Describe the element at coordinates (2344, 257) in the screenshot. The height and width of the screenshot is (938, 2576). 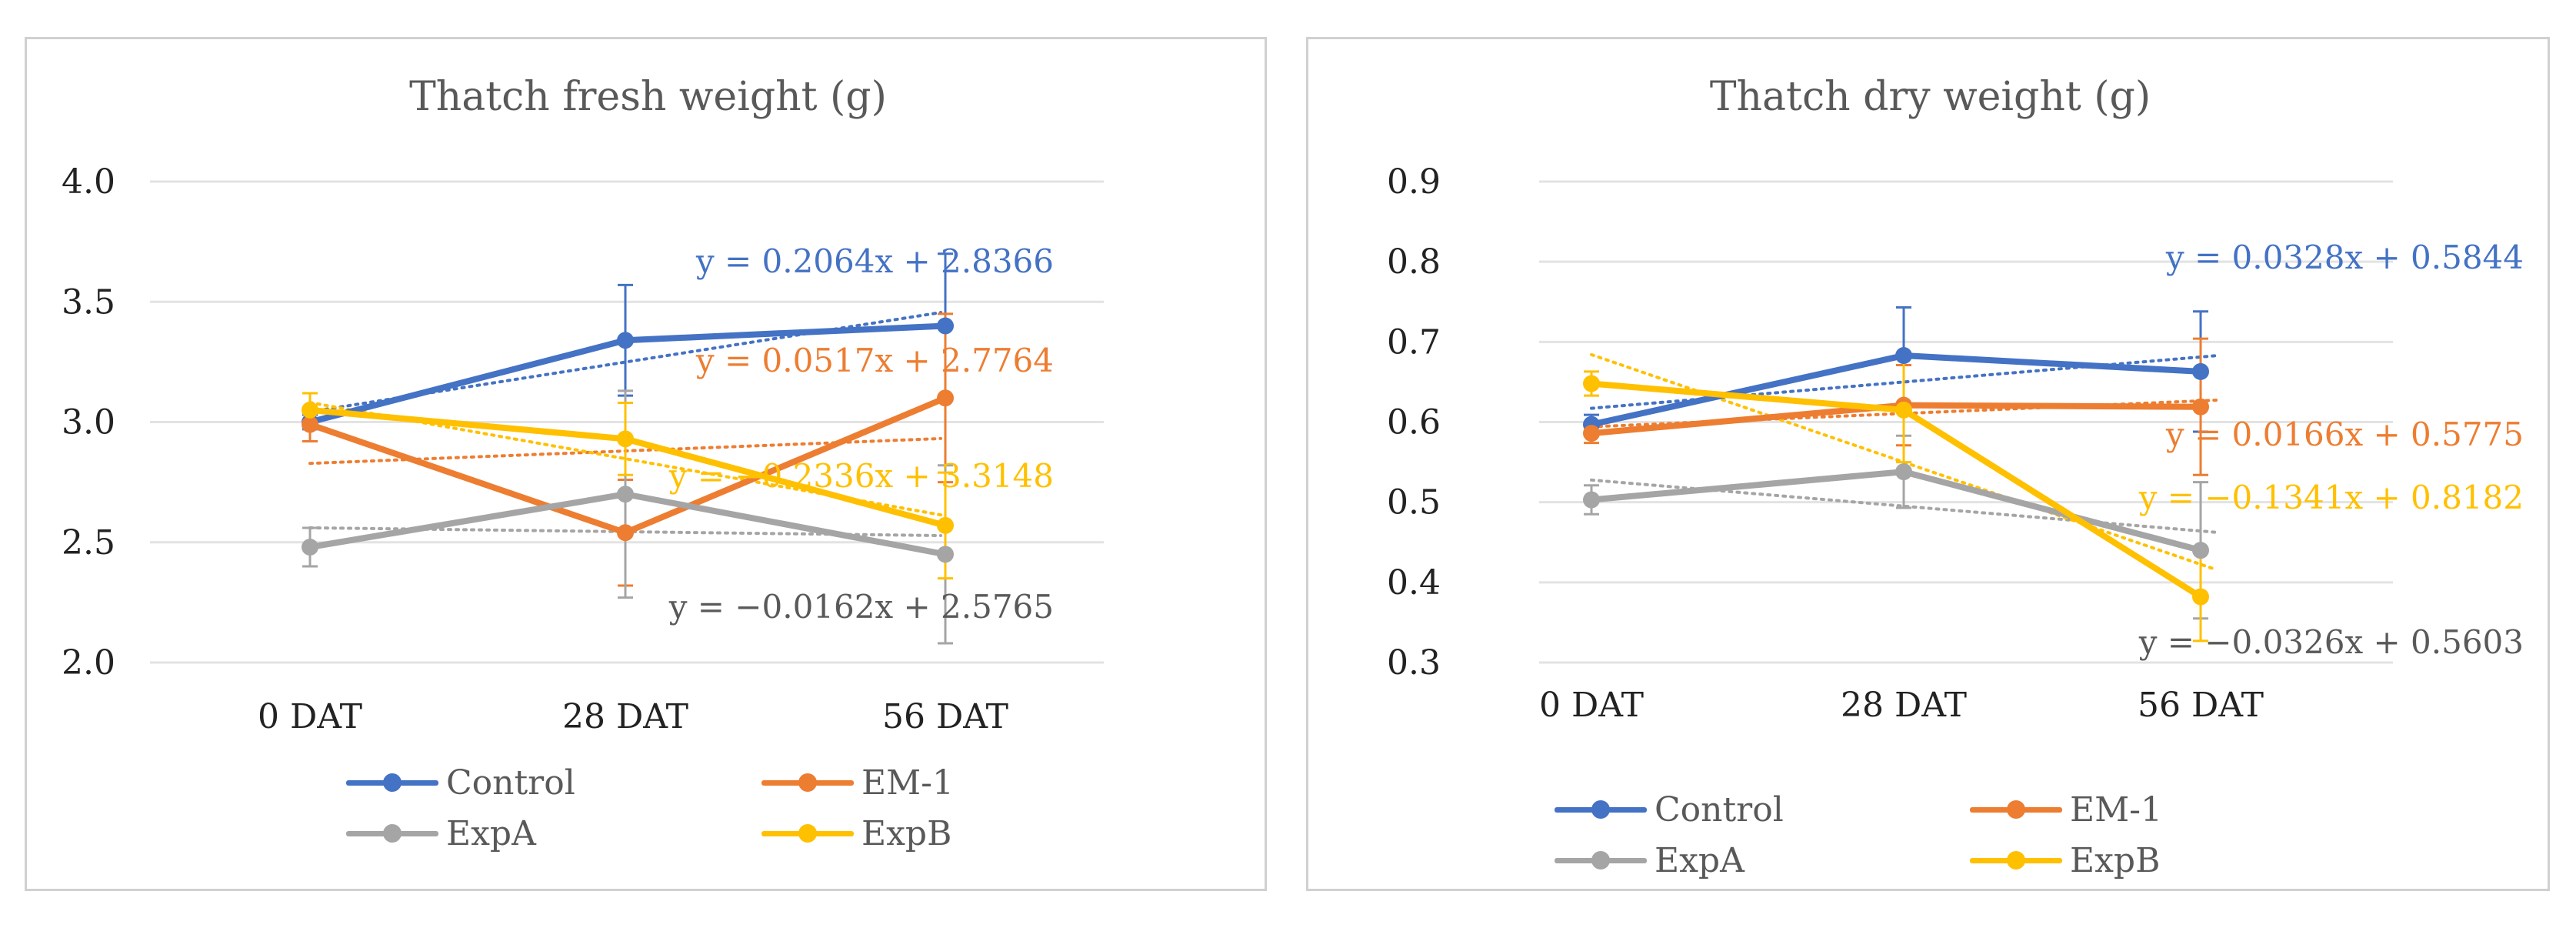
I see `trendline-equation-control: y = 0.0328x + 0.5844` at that location.